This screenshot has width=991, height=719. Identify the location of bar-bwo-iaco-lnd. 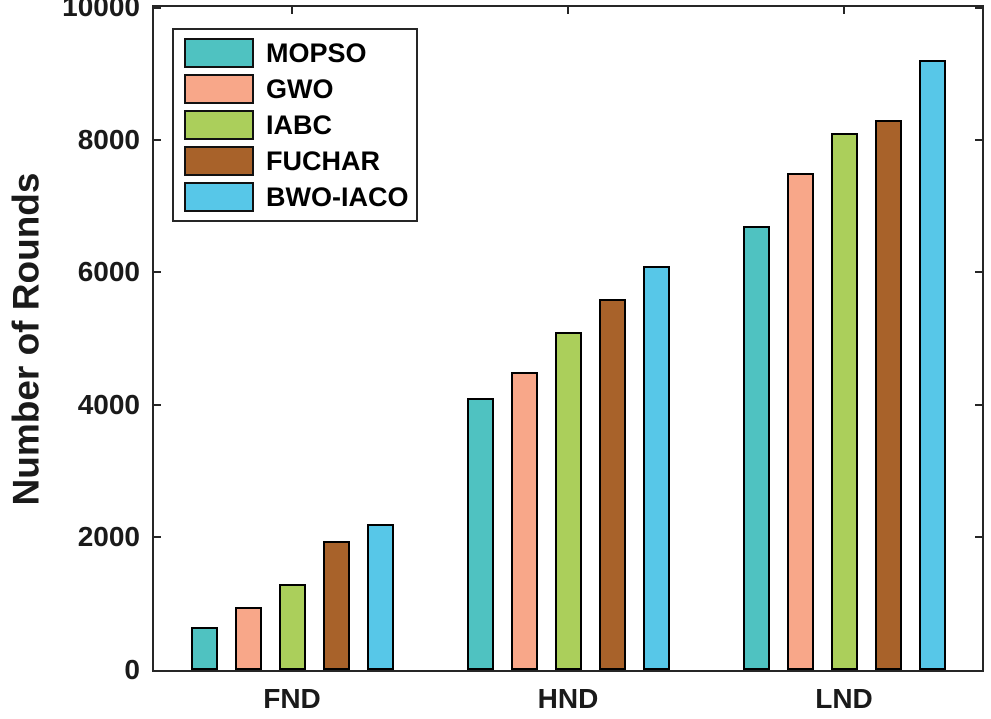
(932, 365).